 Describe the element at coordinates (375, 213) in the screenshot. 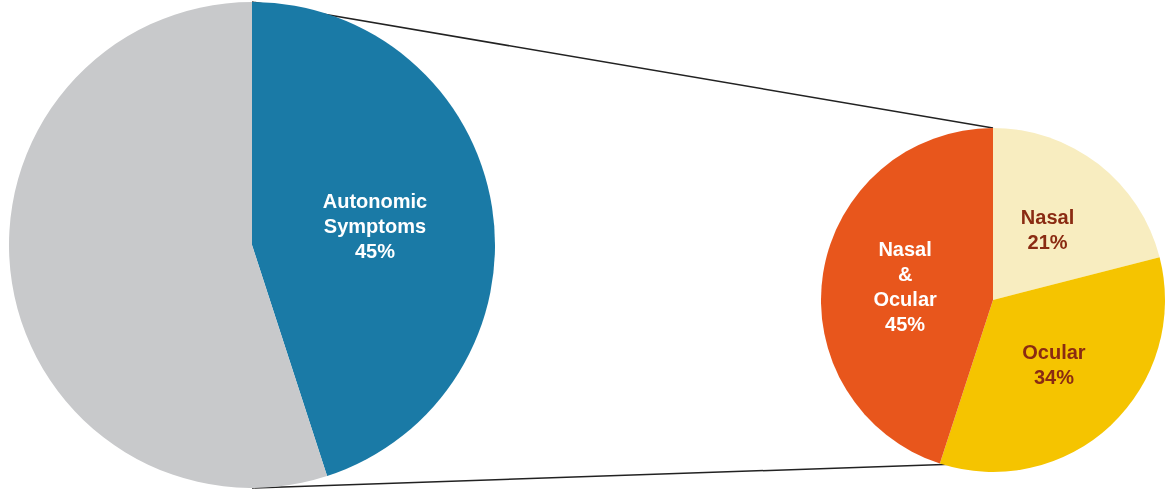

I see `slice-label: Autonomic Symptoms` at that location.